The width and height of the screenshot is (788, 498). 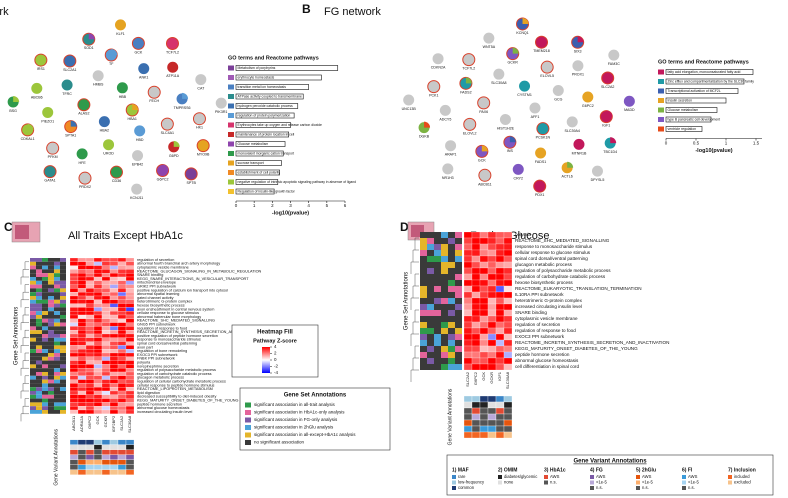 What do you see at coordinates (259, 153) in the screenshot?
I see `pathway-bar` at bounding box center [259, 153].